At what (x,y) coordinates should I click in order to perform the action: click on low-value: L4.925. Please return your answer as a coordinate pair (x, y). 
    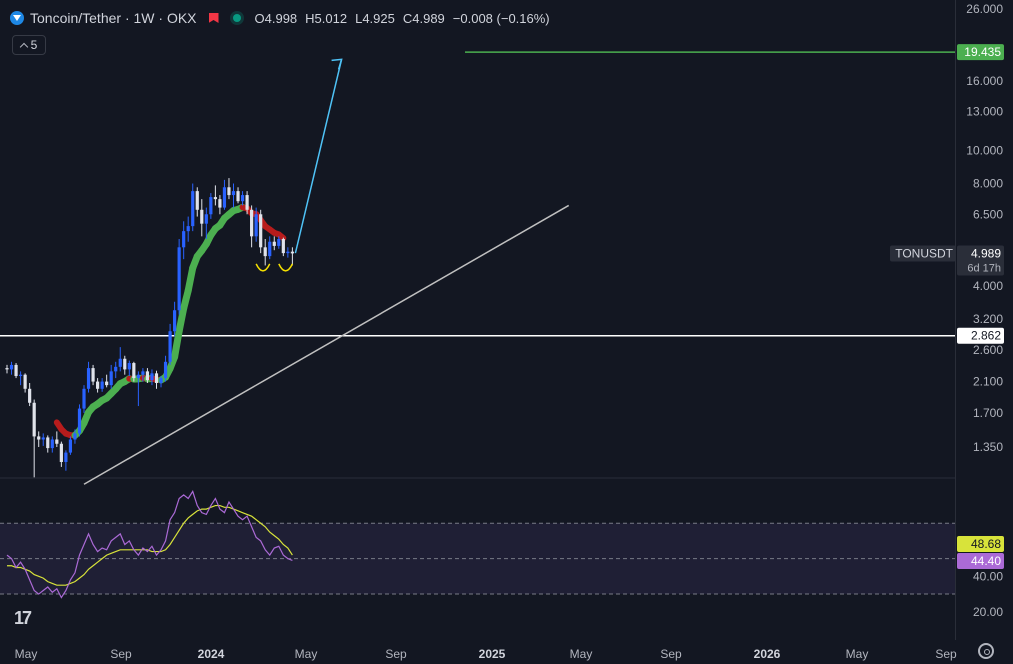
    Looking at the image, I should click on (375, 18).